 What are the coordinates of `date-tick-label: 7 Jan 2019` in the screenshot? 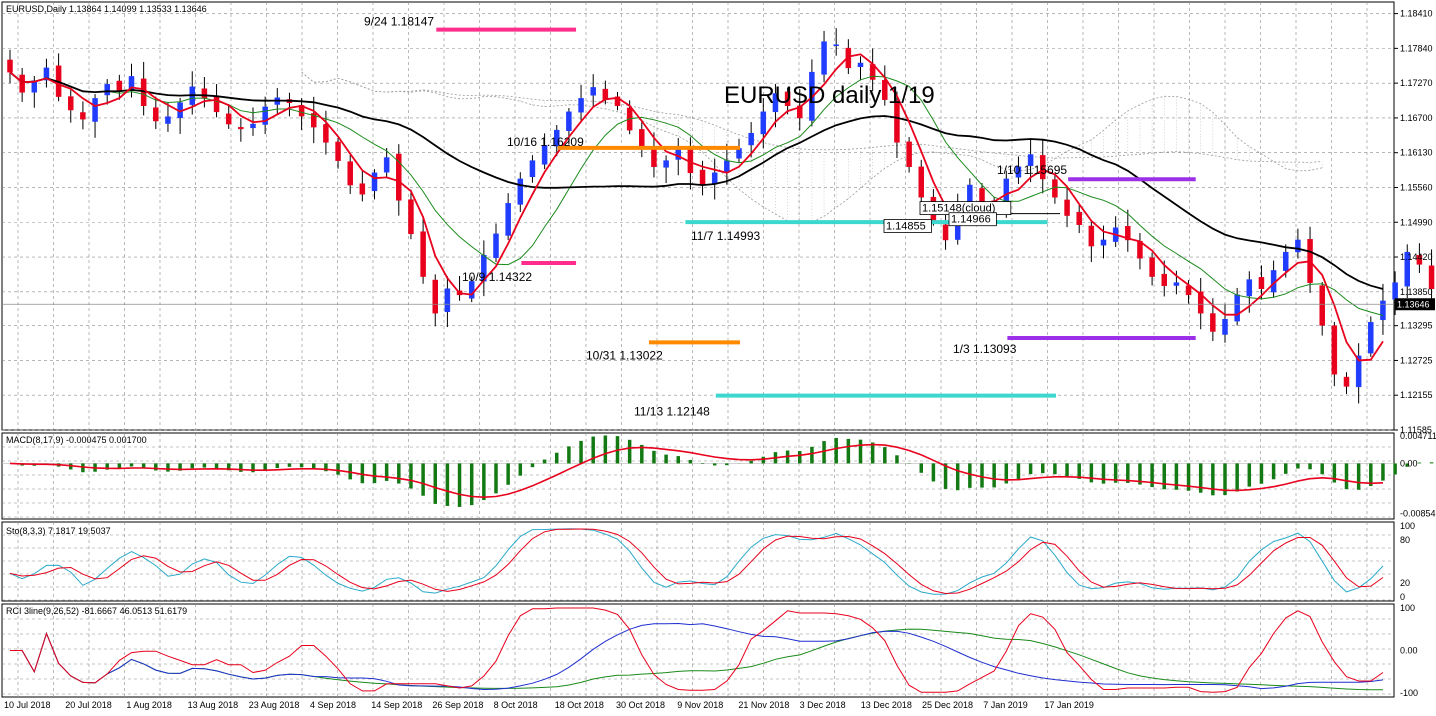 It's located at (1005, 705).